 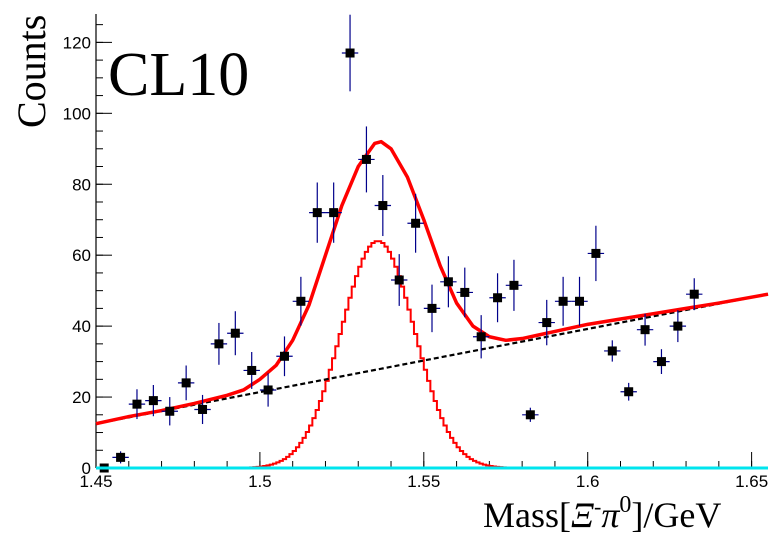 What do you see at coordinates (751, 481) in the screenshot?
I see `x-tick-label: 1.65` at bounding box center [751, 481].